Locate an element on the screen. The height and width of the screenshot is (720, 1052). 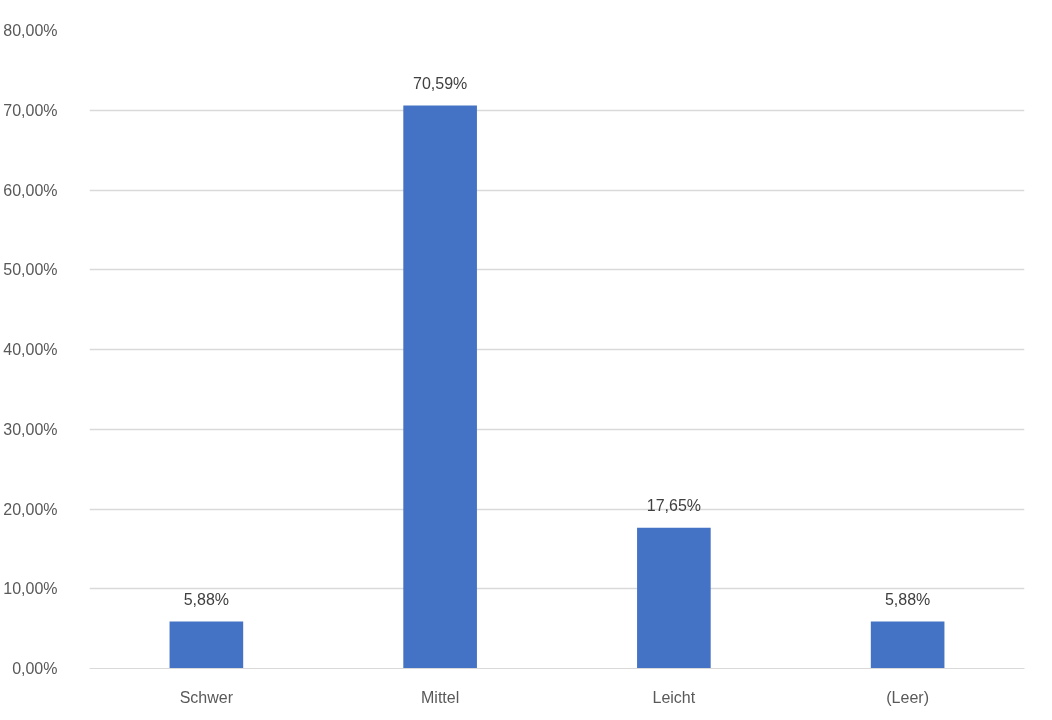
x-tick-label: Mittel is located at coordinates (440, 697).